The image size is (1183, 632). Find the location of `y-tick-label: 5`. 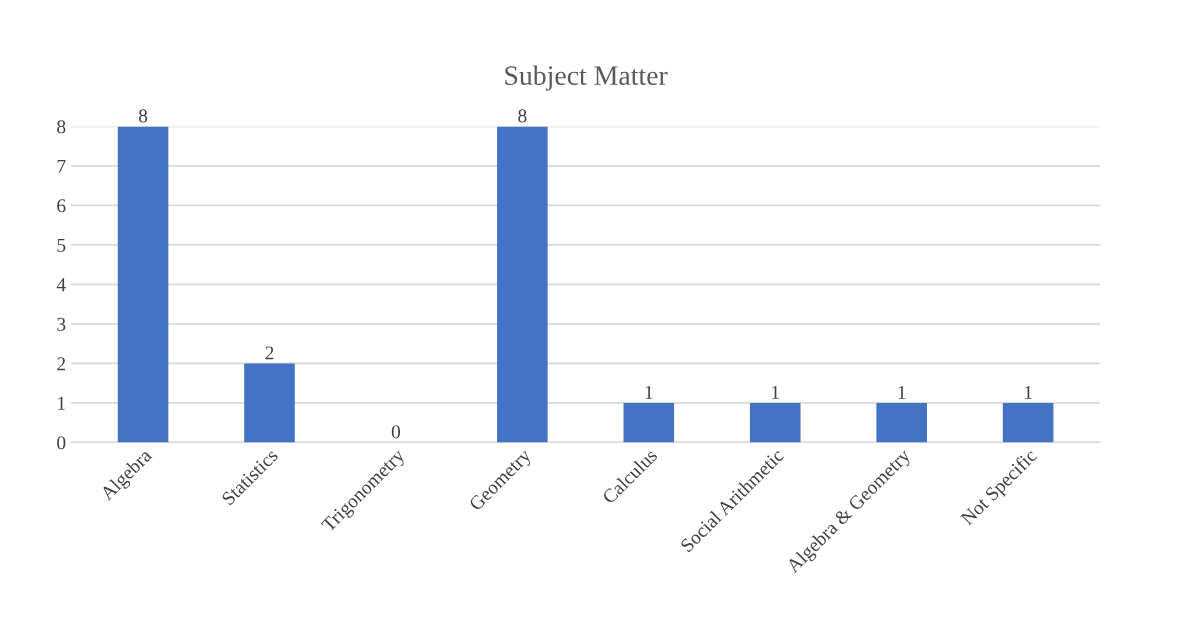

y-tick-label: 5 is located at coordinates (61, 245).